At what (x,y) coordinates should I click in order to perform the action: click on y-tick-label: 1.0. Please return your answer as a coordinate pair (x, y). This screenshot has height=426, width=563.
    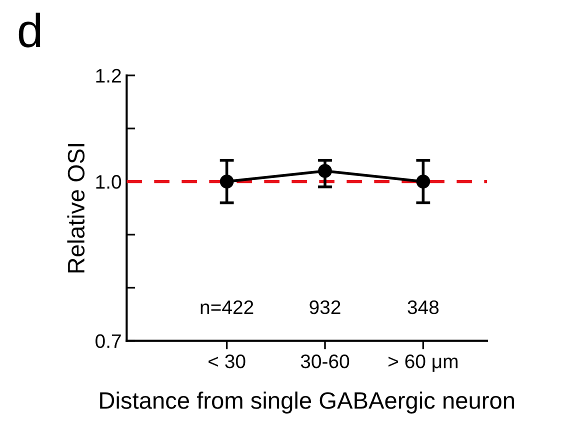
    Looking at the image, I should click on (109, 182).